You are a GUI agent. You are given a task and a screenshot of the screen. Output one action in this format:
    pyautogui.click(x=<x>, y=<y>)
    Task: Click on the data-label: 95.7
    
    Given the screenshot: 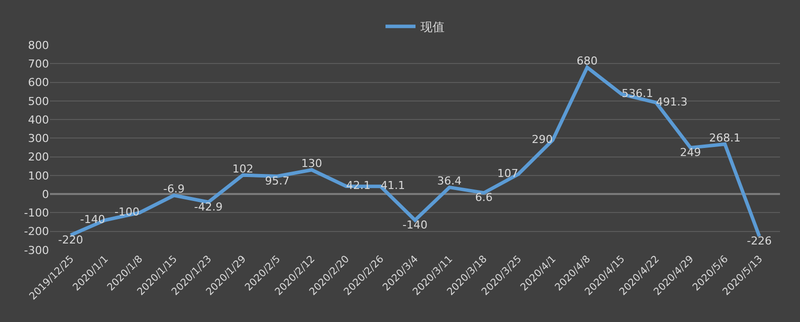 What is the action you would take?
    pyautogui.click(x=277, y=181)
    